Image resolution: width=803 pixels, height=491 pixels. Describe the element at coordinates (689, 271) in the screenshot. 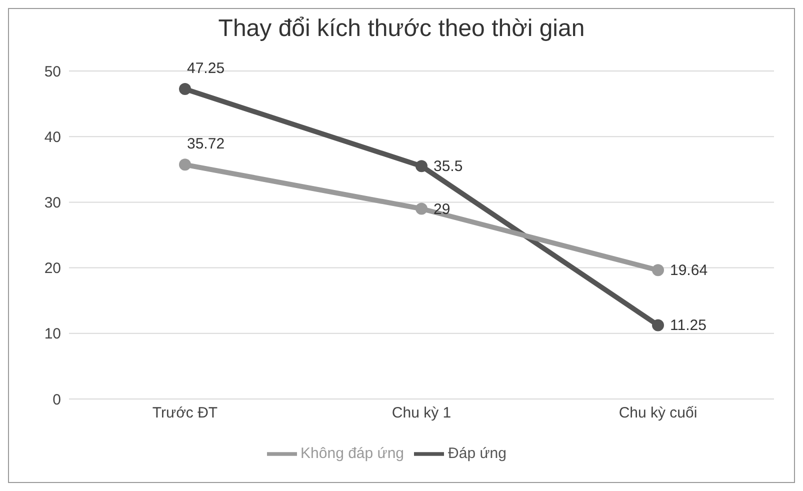

I see `data-label: 19.64` at that location.